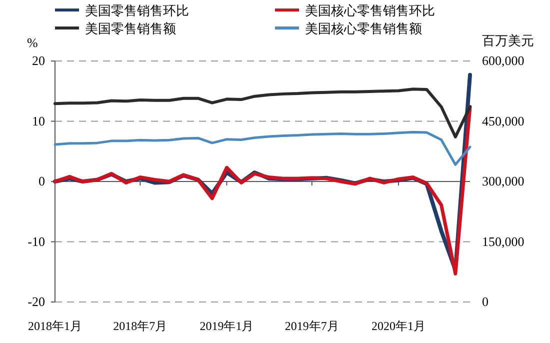 The height and width of the screenshot is (343, 550). What do you see at coordinates (503, 60) in the screenshot?
I see `y2-tick-label: 600,000` at bounding box center [503, 60].